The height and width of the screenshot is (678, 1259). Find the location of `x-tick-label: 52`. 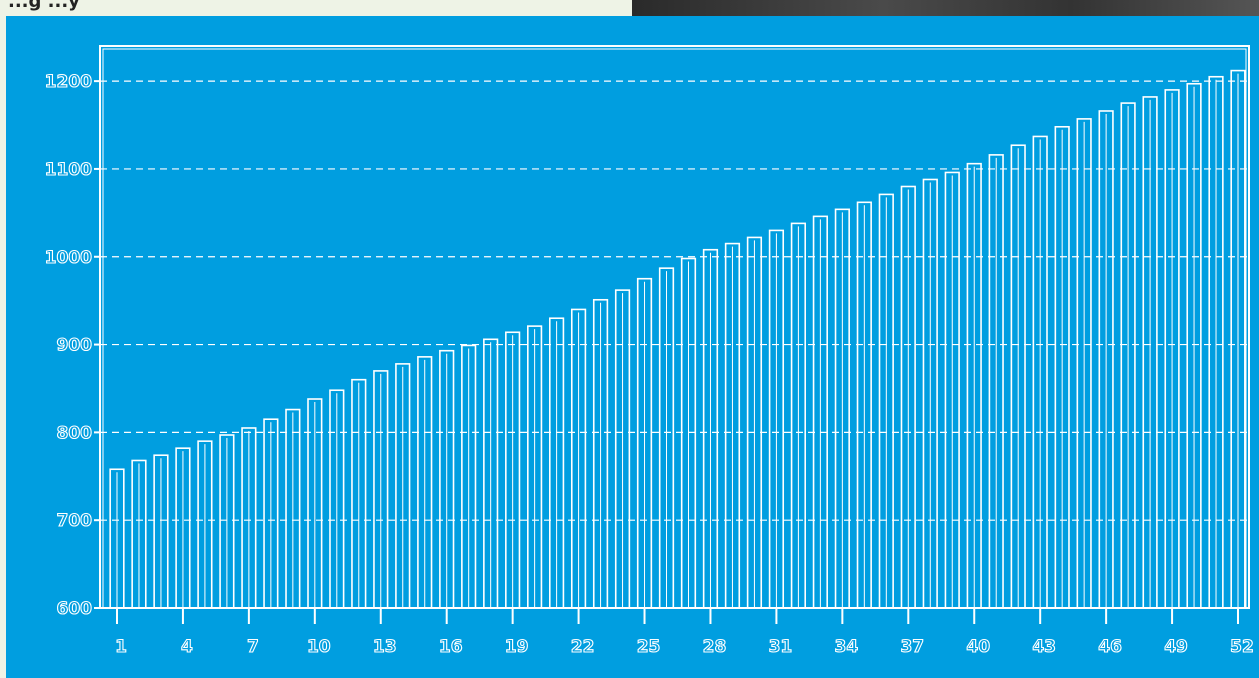

x-tick-label: 52 is located at coordinates (1242, 647).